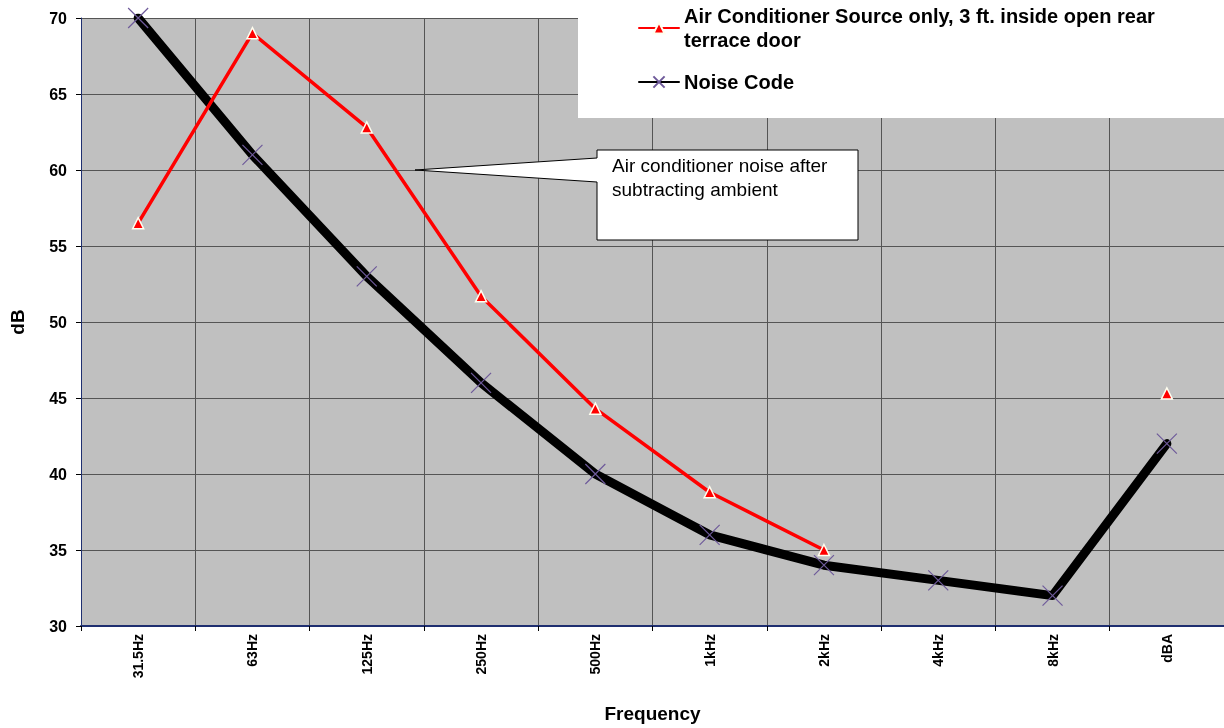  I want to click on y-tick-label: 45, so click(58, 398).